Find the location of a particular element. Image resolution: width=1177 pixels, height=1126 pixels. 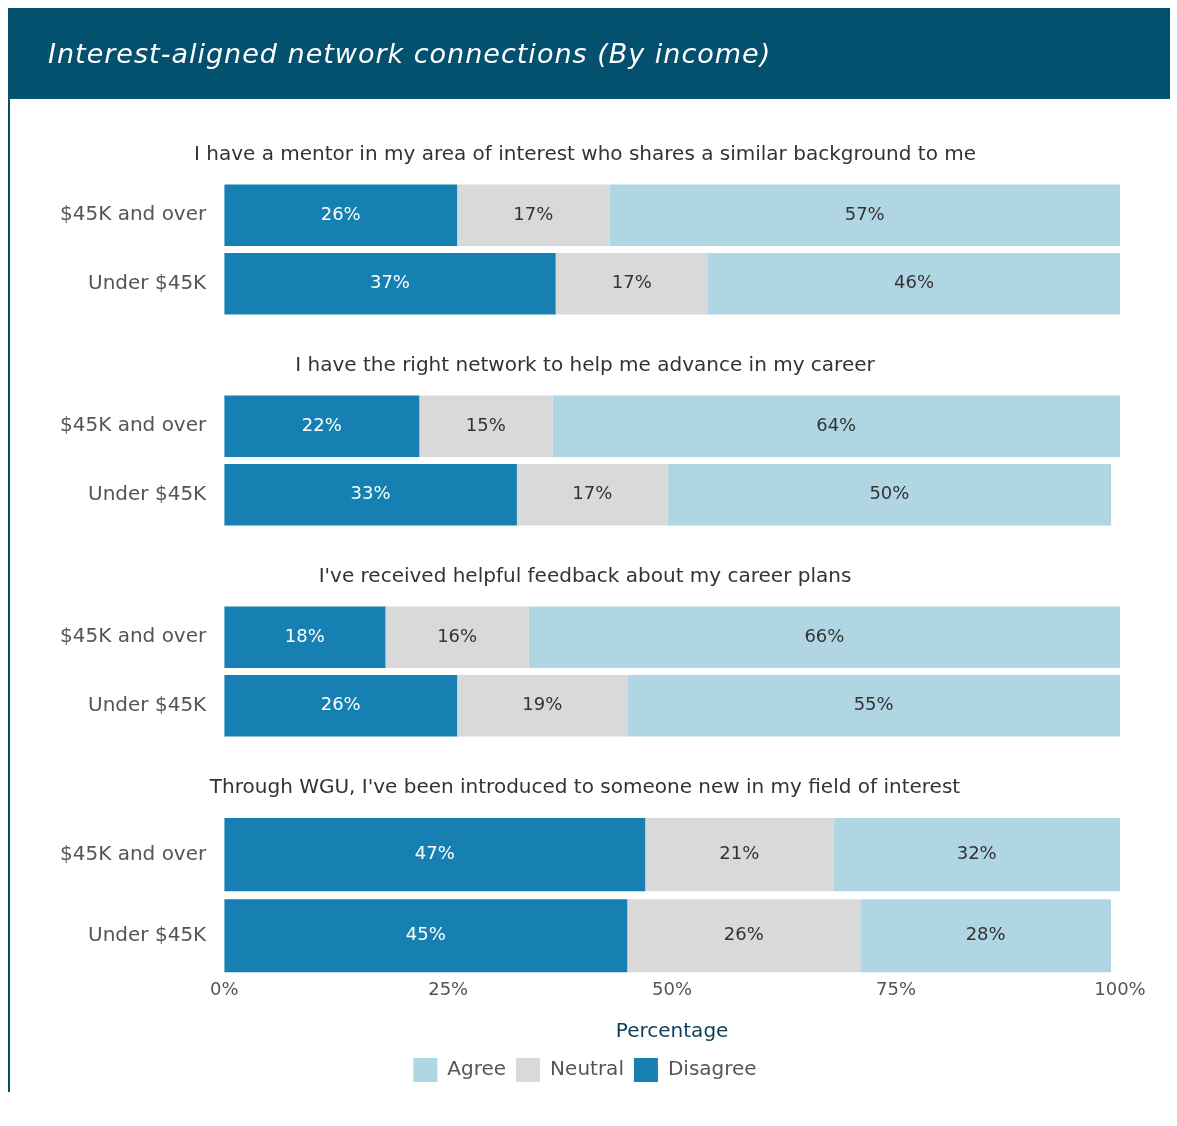

chart-subtitle: I have a mentor in my area of interest who shares a similar background to me is located at coordinates (585, 153).